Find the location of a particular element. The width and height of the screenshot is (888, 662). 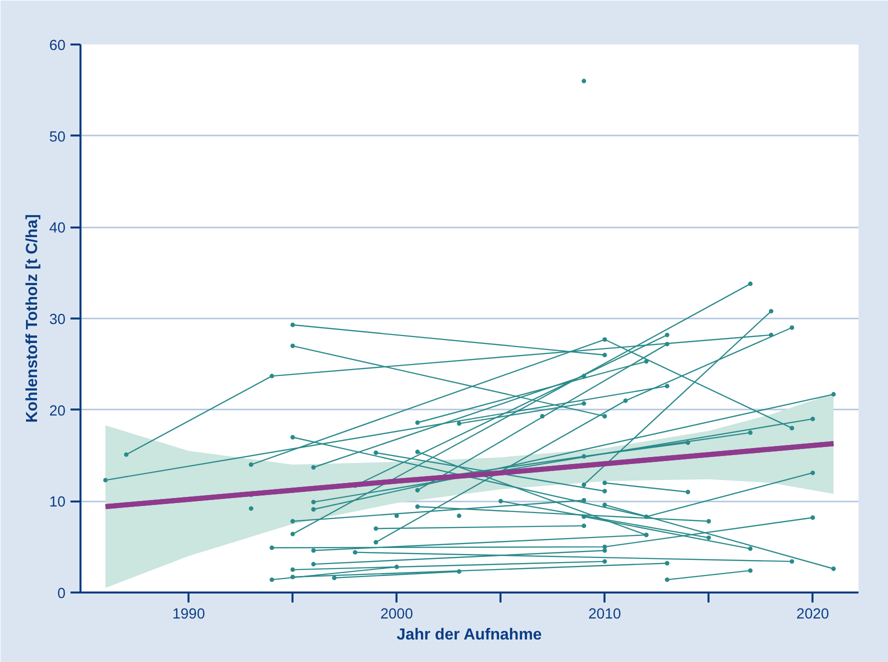

y-tick-label: 20 is located at coordinates (57, 411).